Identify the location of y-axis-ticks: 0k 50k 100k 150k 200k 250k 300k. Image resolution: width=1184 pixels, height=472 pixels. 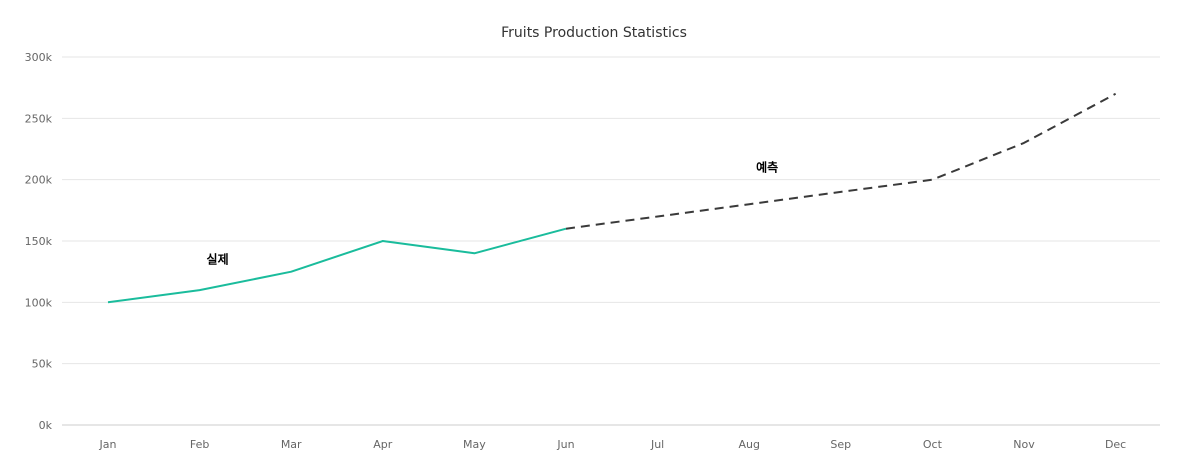
(39, 241).